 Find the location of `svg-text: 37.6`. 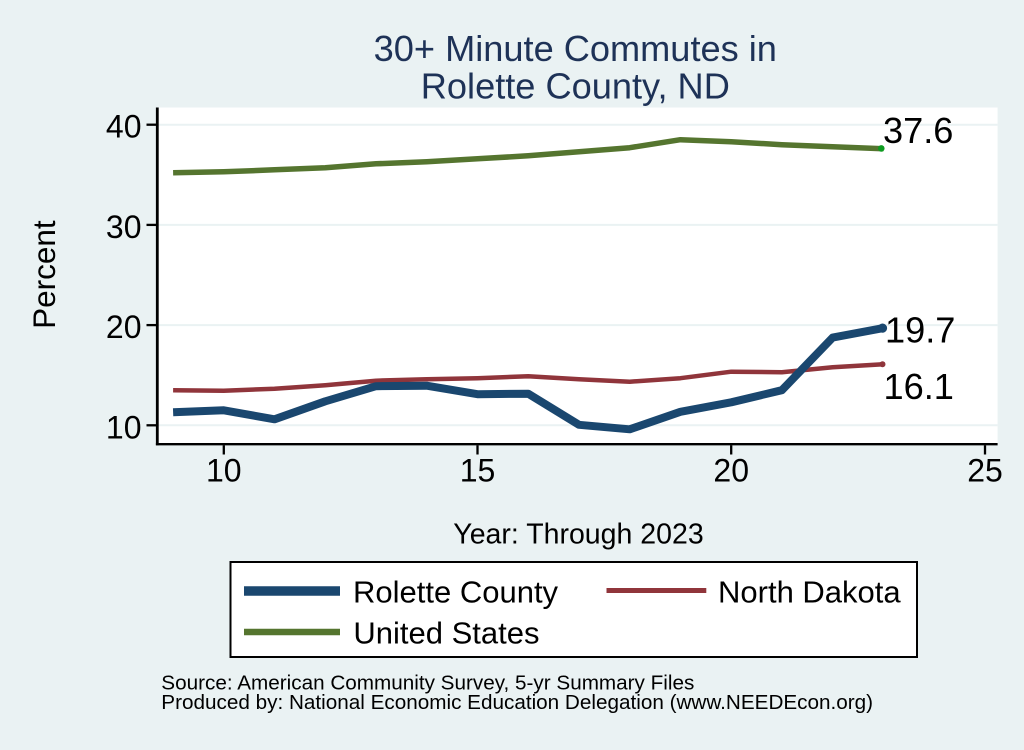

svg-text: 37.6 is located at coordinates (918, 130).